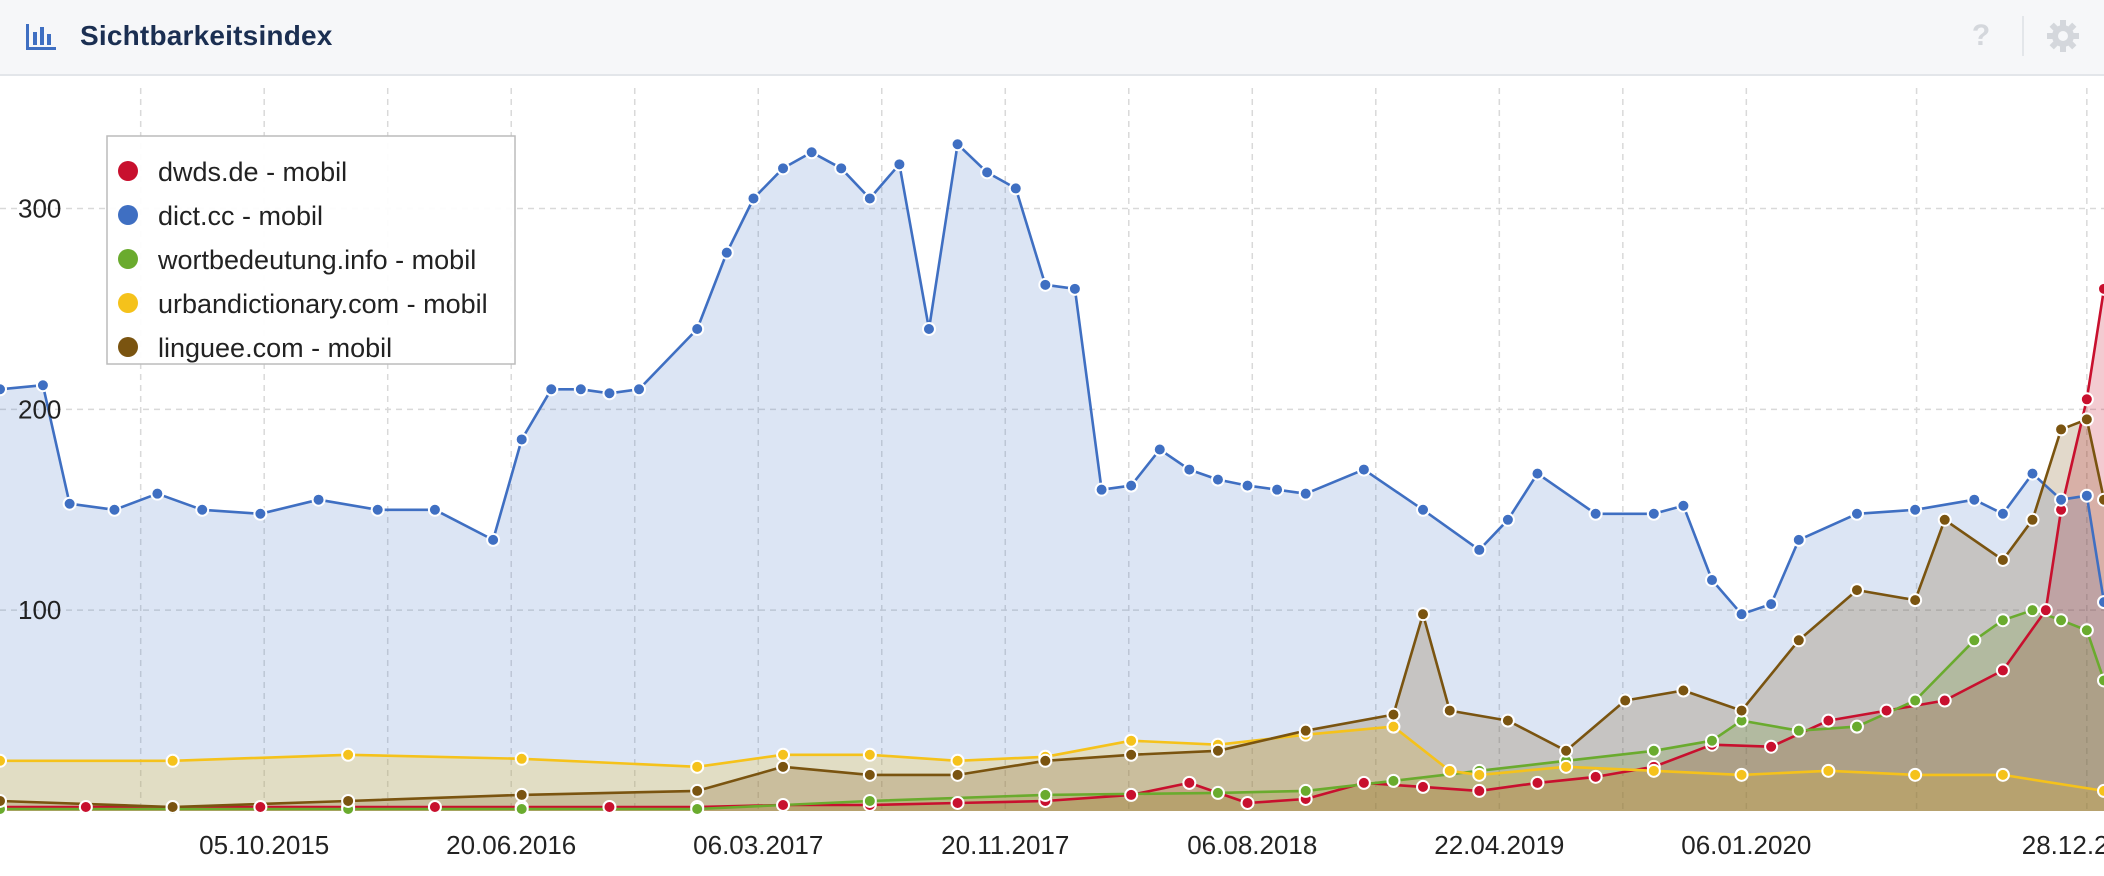  What do you see at coordinates (316, 260) in the screenshot?
I see `legend-item-label: wortbedeutung.info - mobil` at bounding box center [316, 260].